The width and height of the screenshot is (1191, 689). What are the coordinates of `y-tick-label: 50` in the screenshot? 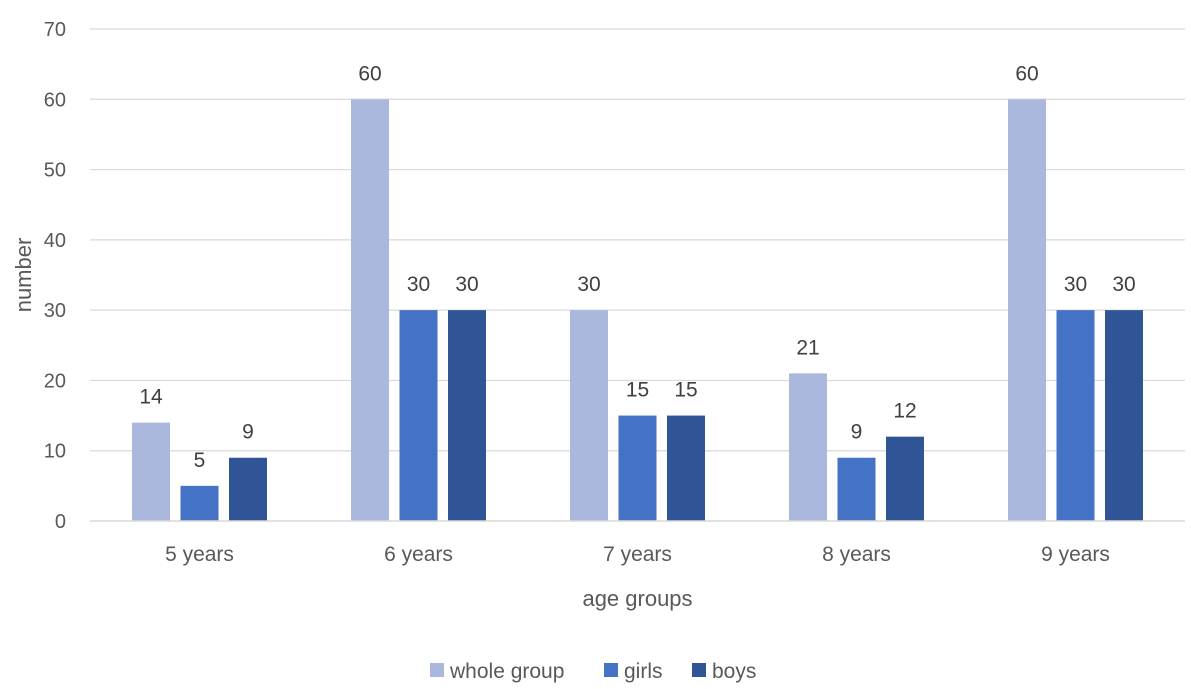 It's located at (55, 171).